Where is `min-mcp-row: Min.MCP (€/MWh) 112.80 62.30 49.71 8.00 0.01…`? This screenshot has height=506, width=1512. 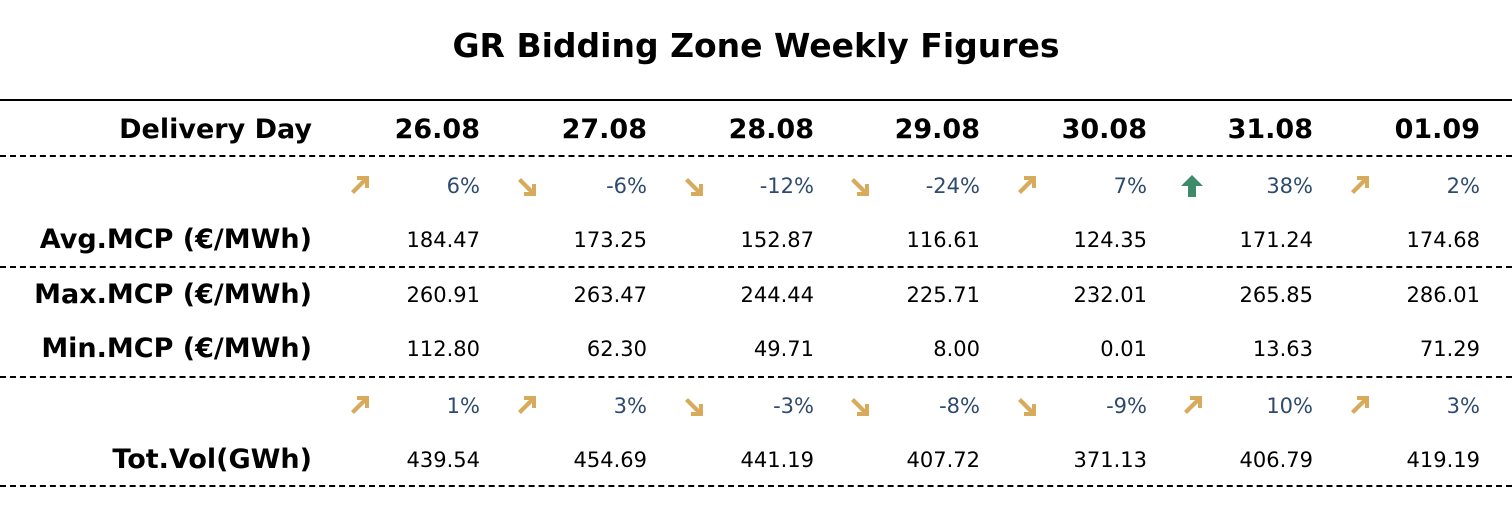 min-mcp-row: Min.MCP (€/MWh) 112.80 62.30 49.71 8.00 0.01… is located at coordinates (756, 349).